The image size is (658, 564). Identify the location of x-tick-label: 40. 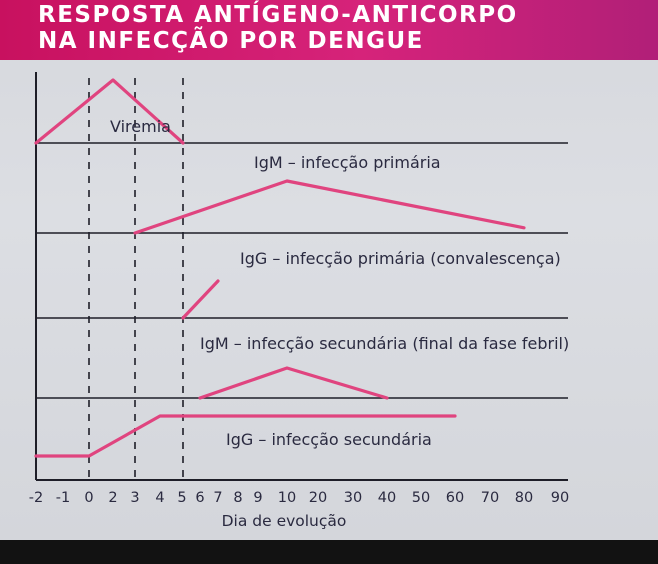
(387, 498).